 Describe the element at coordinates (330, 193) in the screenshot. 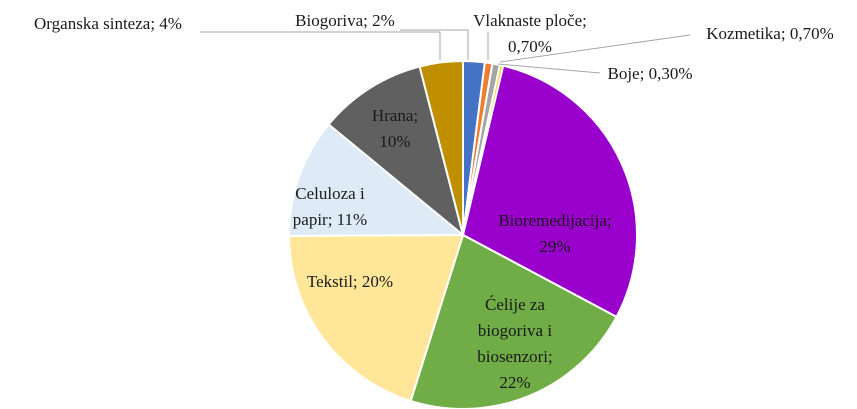

I see `data-label: Celuloza i` at that location.